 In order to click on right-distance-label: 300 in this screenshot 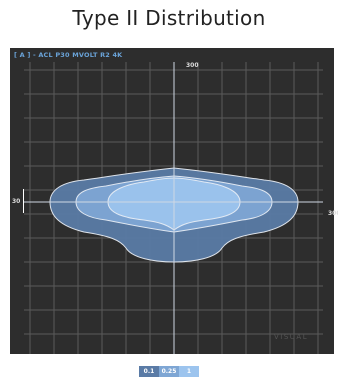, I will do `click(333, 213)`.